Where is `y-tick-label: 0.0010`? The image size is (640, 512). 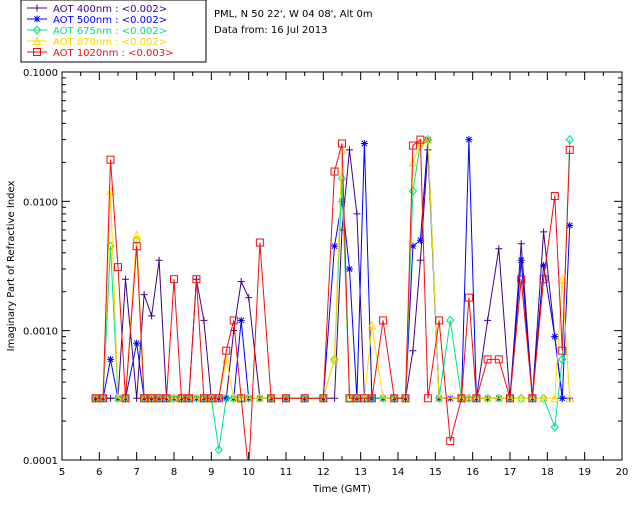
y-tick-label: 0.0010 is located at coordinates (40, 332).